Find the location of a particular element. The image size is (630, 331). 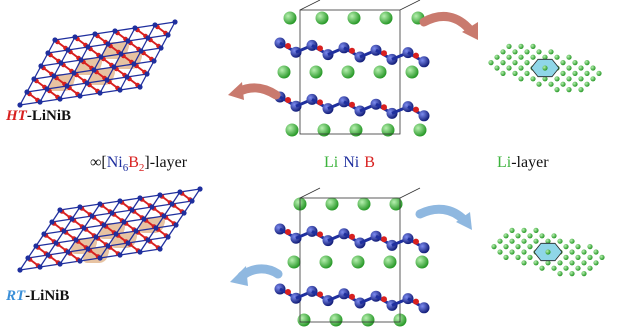

curved-arrow-right-icon is located at coordinates (442, 214).